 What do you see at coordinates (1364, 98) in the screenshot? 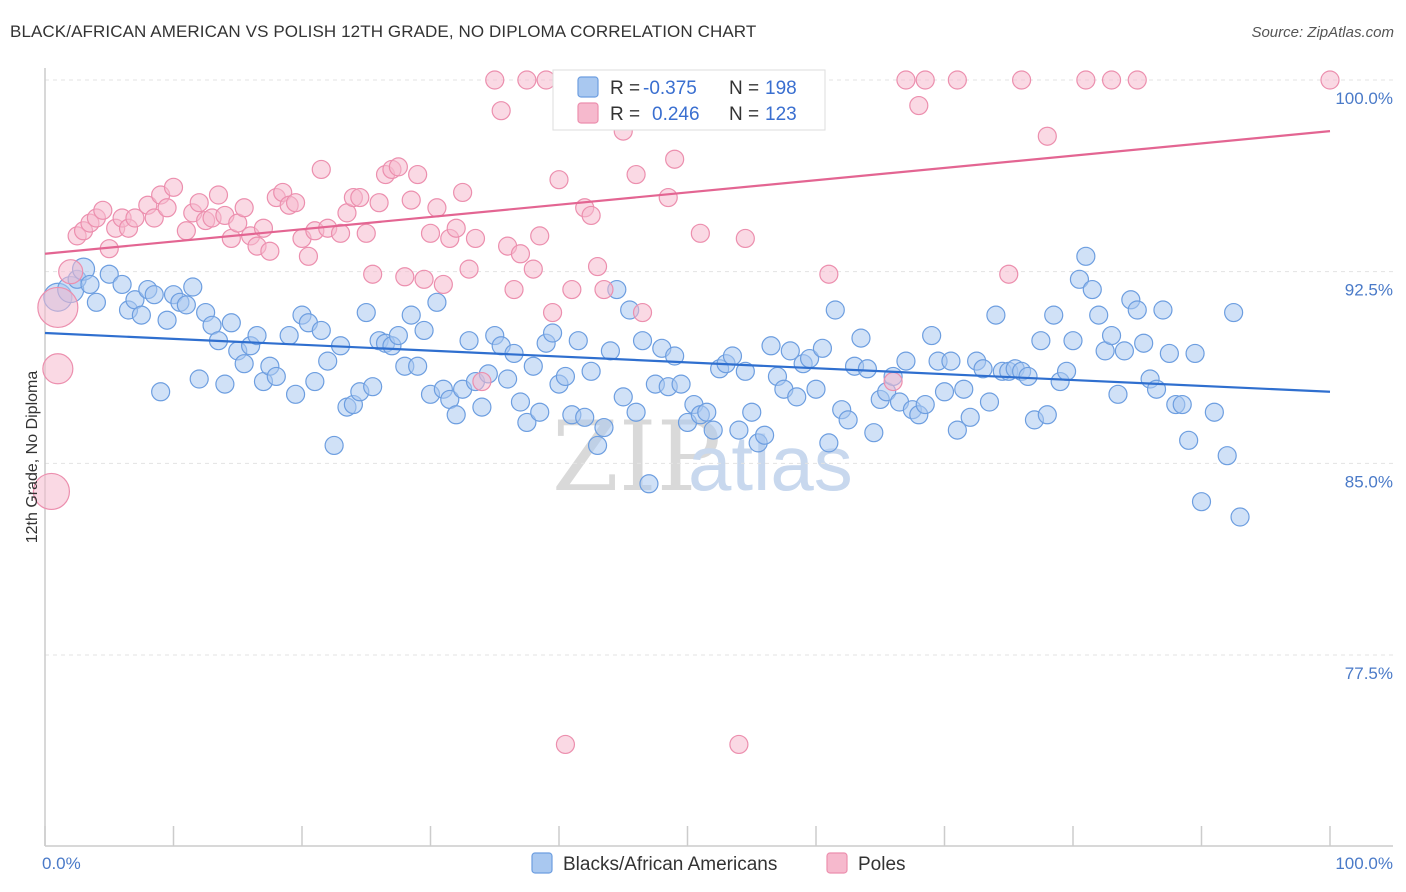
I see `y-tick-label: 100.0%` at bounding box center [1364, 98].